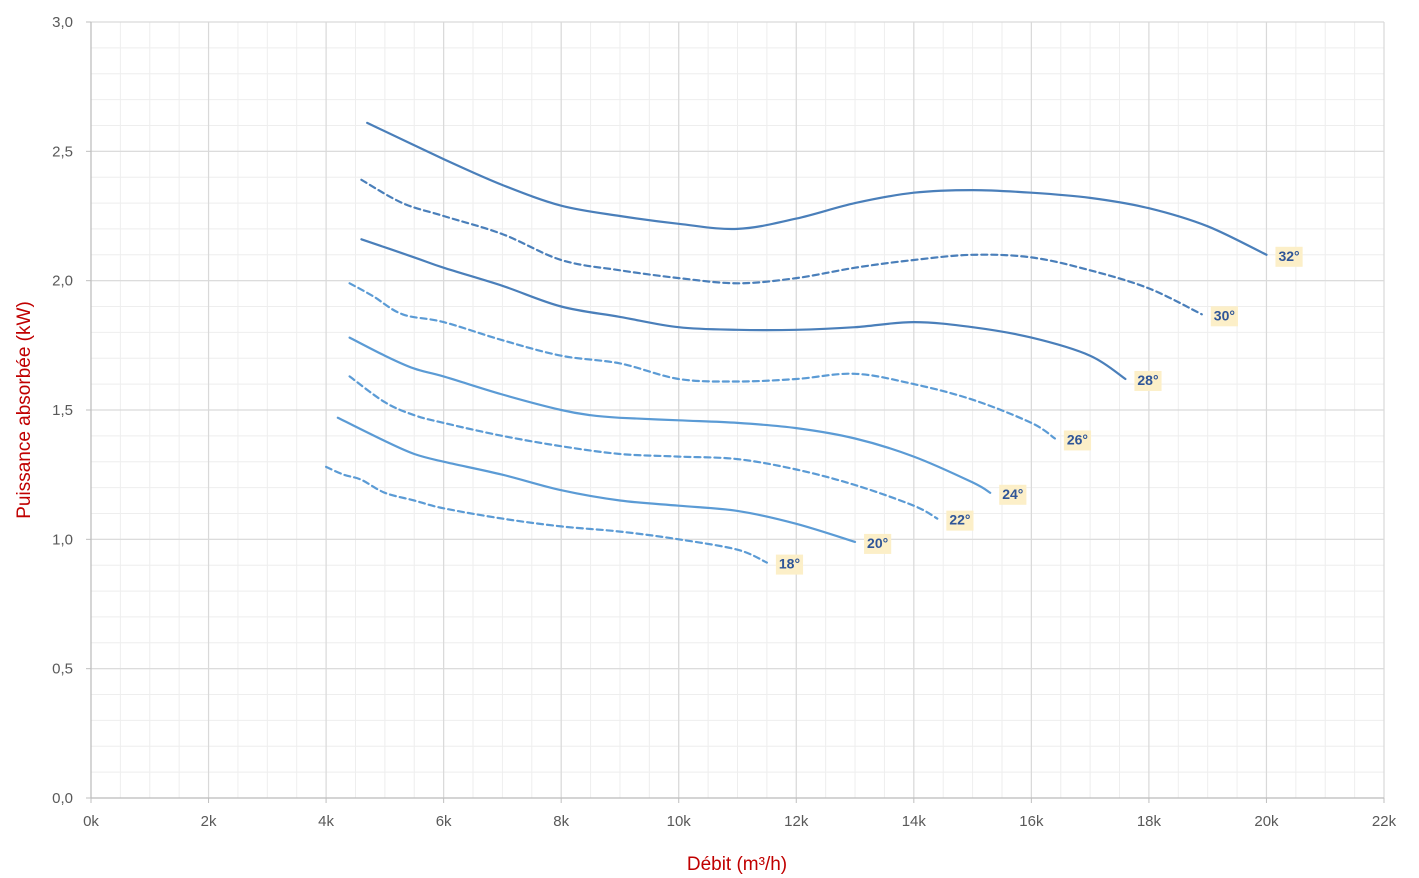 Image resolution: width=1419 pixels, height=878 pixels. What do you see at coordinates (62, 410) in the screenshot?
I see `y-tick-label: 1,5` at bounding box center [62, 410].